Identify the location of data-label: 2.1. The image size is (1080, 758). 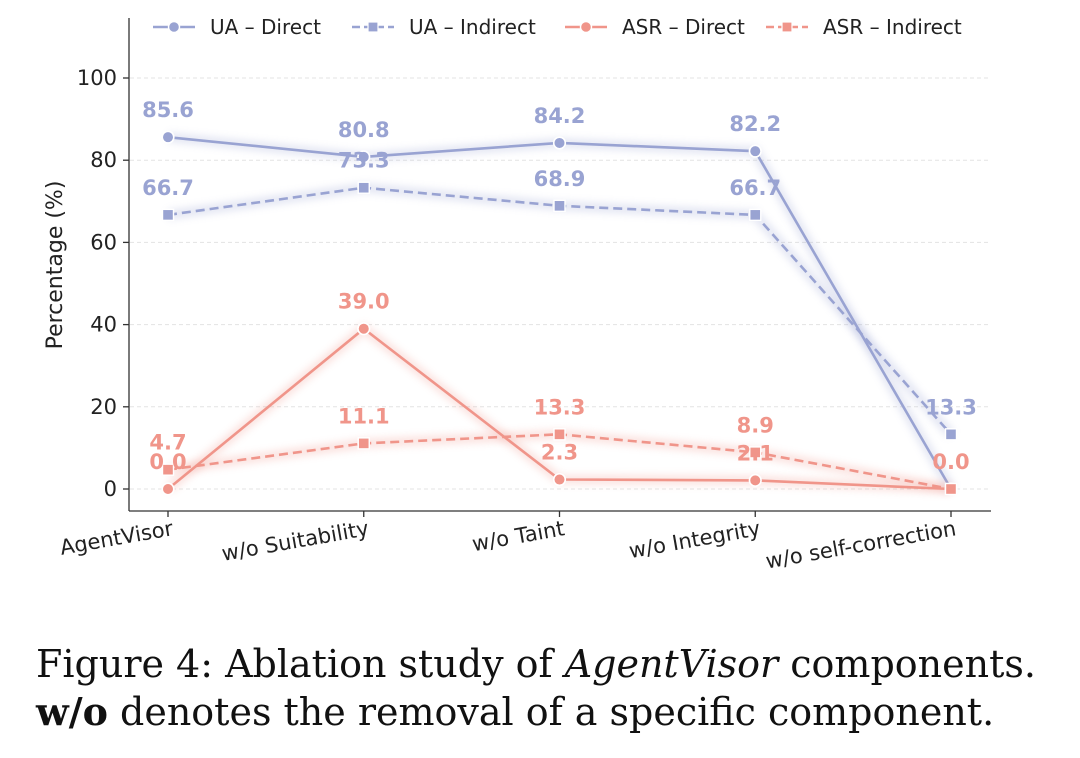
(755, 453).